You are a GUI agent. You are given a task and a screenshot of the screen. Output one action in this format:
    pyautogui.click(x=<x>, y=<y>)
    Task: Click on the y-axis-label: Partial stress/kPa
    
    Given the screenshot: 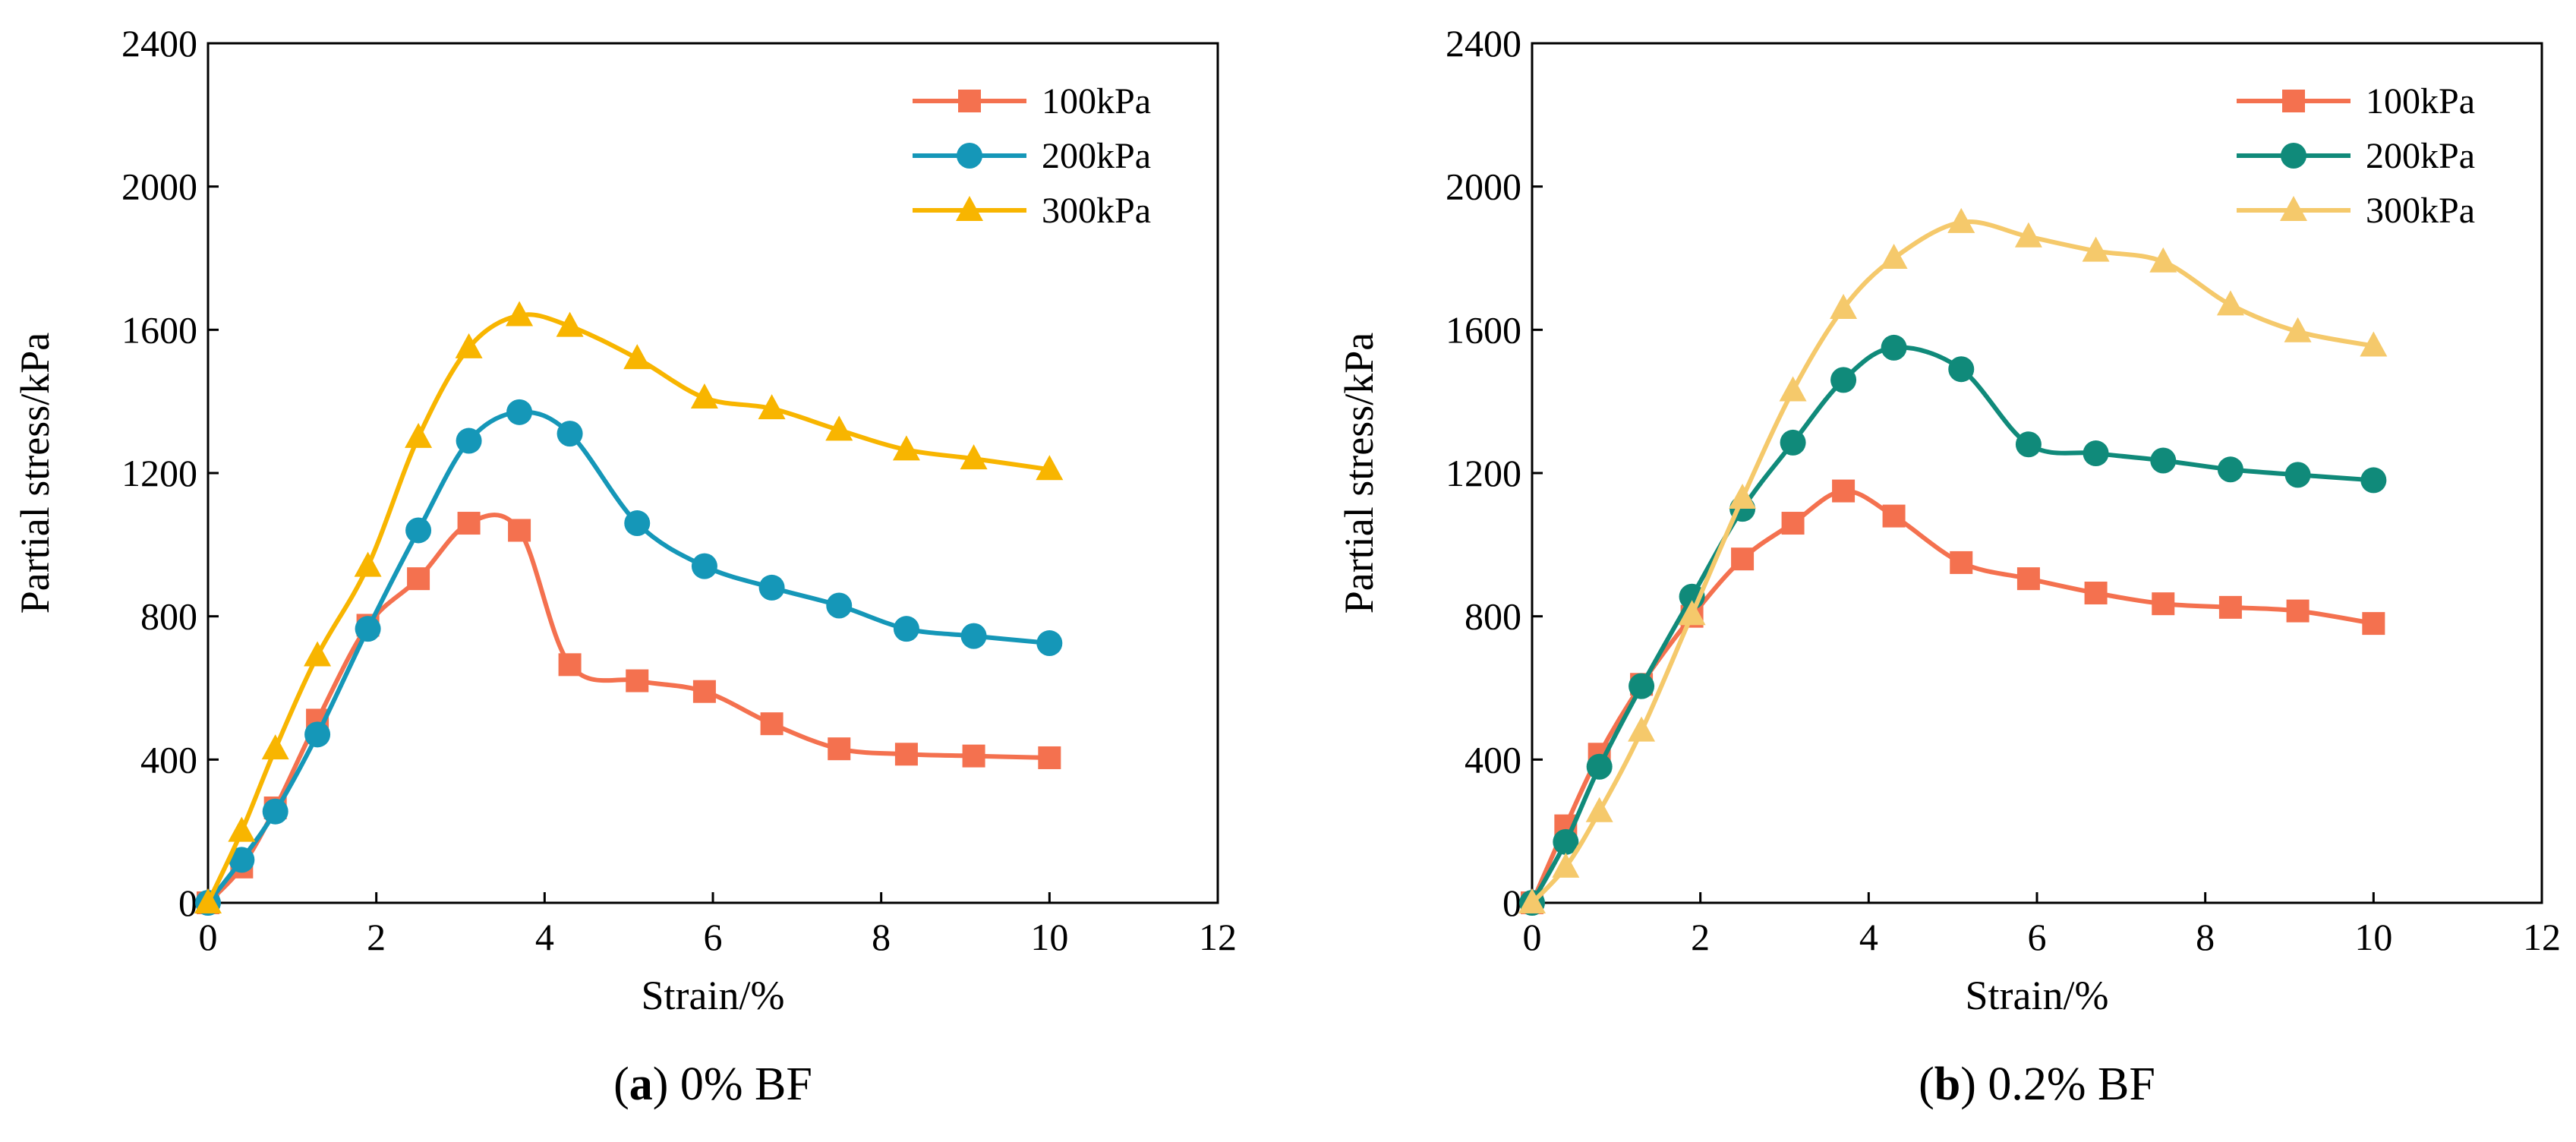 What is the action you would take?
    pyautogui.click(x=1359, y=473)
    